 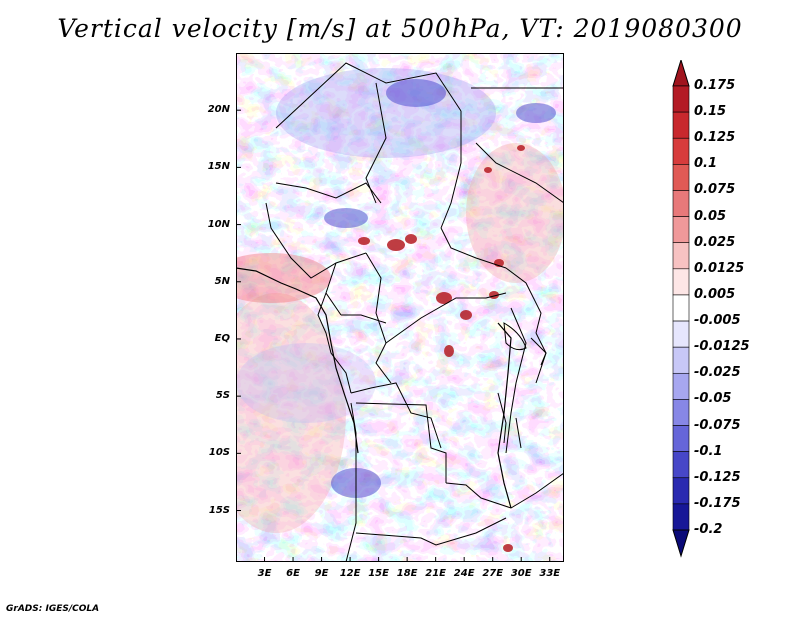 I want to click on colorbar-tick-label: -0.1, so click(x=708, y=451).